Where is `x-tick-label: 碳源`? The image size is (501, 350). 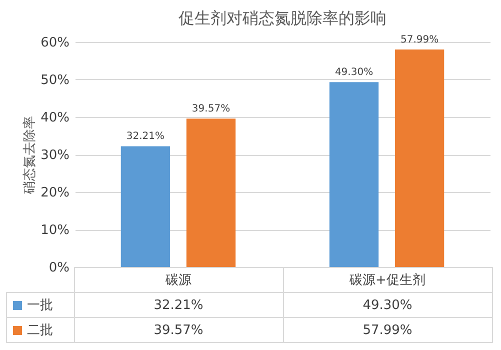 x-tick-label: 碳源 is located at coordinates (178, 280).